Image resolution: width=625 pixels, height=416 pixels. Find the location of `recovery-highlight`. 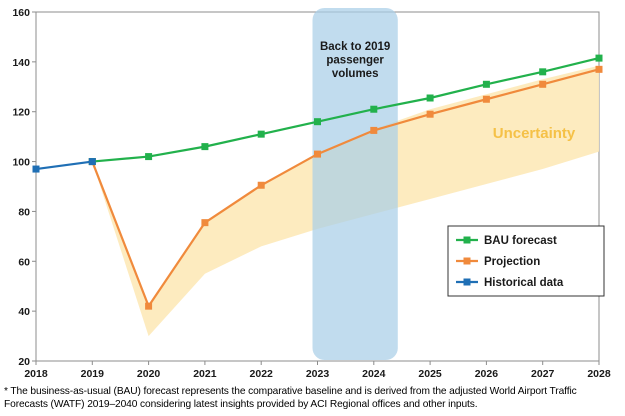

recovery-highlight is located at coordinates (355, 184).